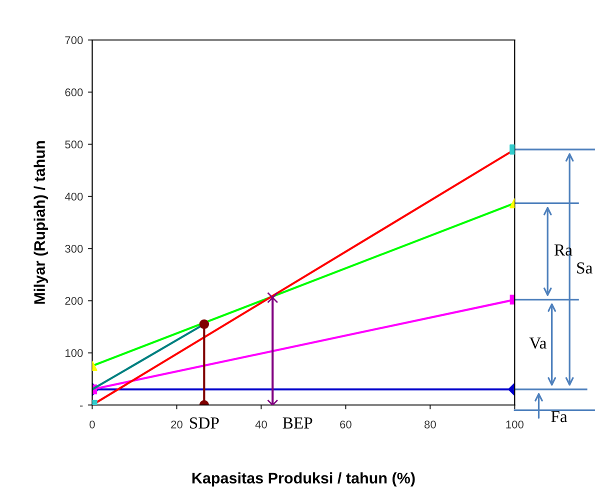 The width and height of the screenshot is (595, 500). Describe the element at coordinates (346, 424) in the screenshot. I see `x-tick-label: 60` at that location.